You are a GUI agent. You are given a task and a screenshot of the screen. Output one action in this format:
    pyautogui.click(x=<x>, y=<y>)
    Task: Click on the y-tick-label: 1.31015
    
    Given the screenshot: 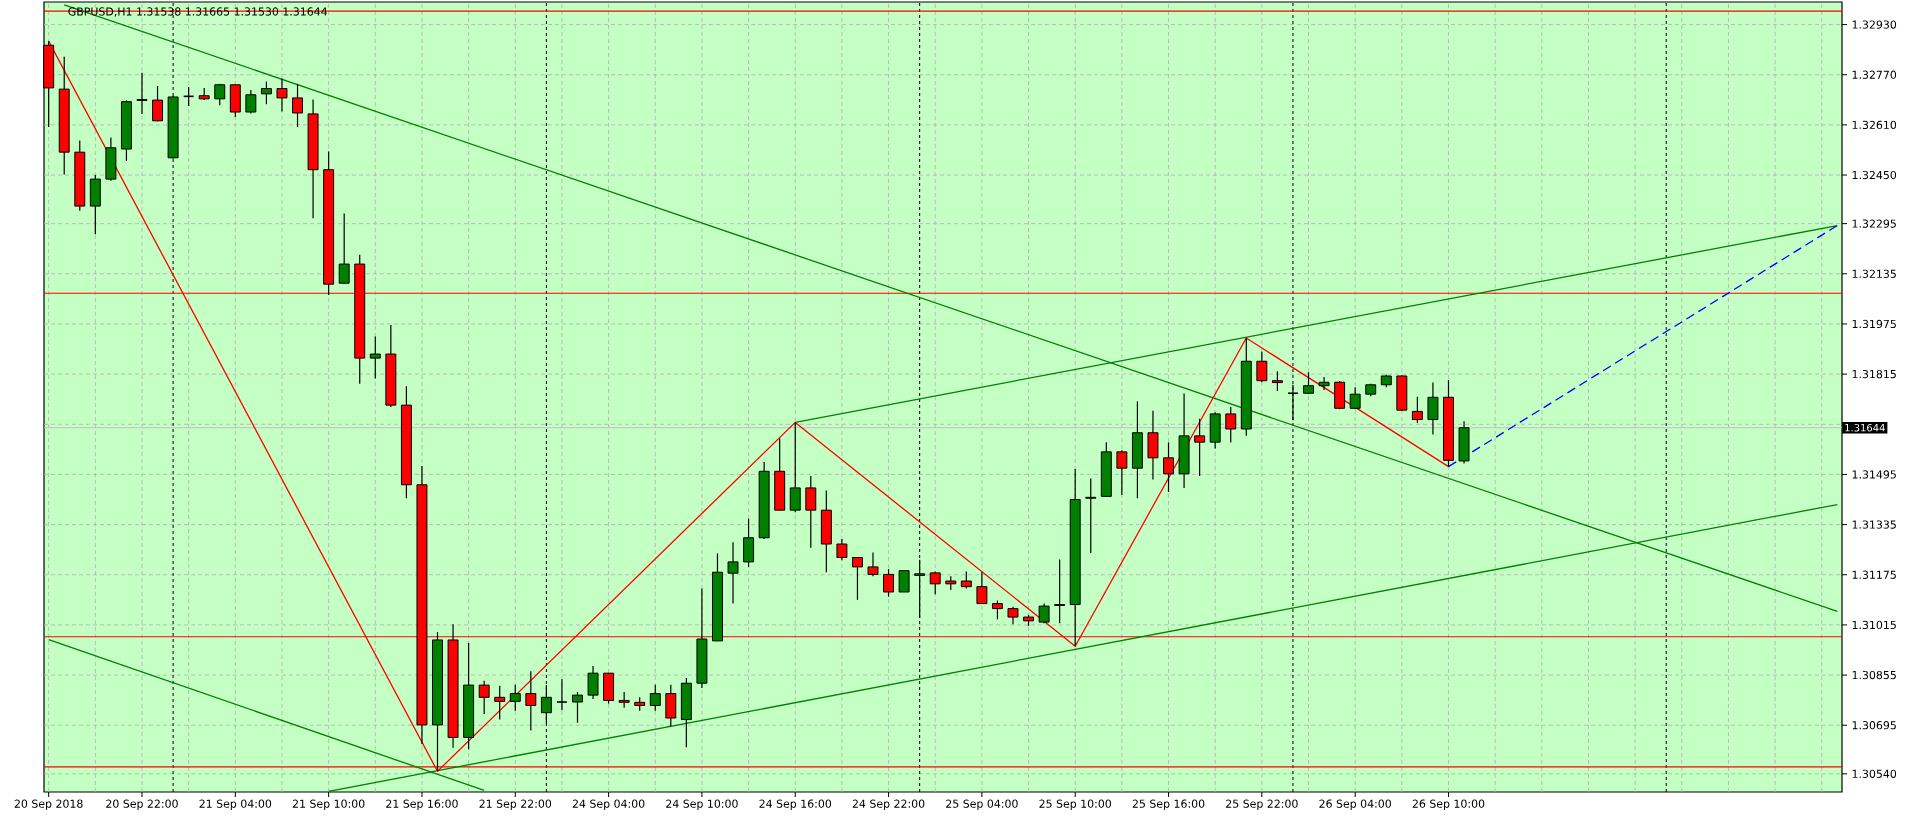 What is the action you would take?
    pyautogui.click(x=1874, y=625)
    